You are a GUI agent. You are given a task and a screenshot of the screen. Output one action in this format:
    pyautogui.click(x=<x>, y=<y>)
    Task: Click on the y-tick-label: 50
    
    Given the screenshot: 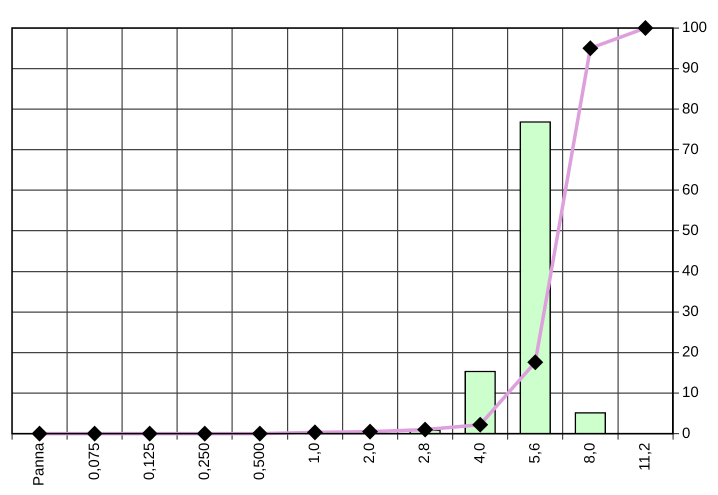 What is the action you would take?
    pyautogui.click(x=690, y=230)
    